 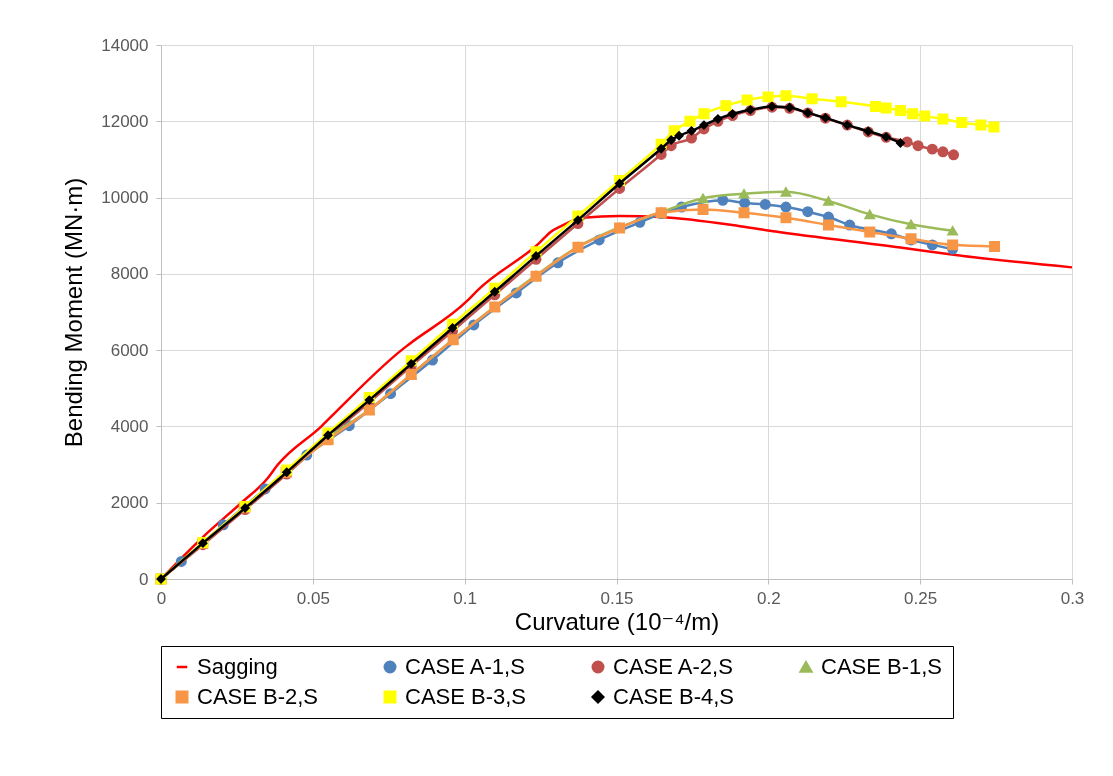 I want to click on x-tick-label: 0.15, so click(x=617, y=598).